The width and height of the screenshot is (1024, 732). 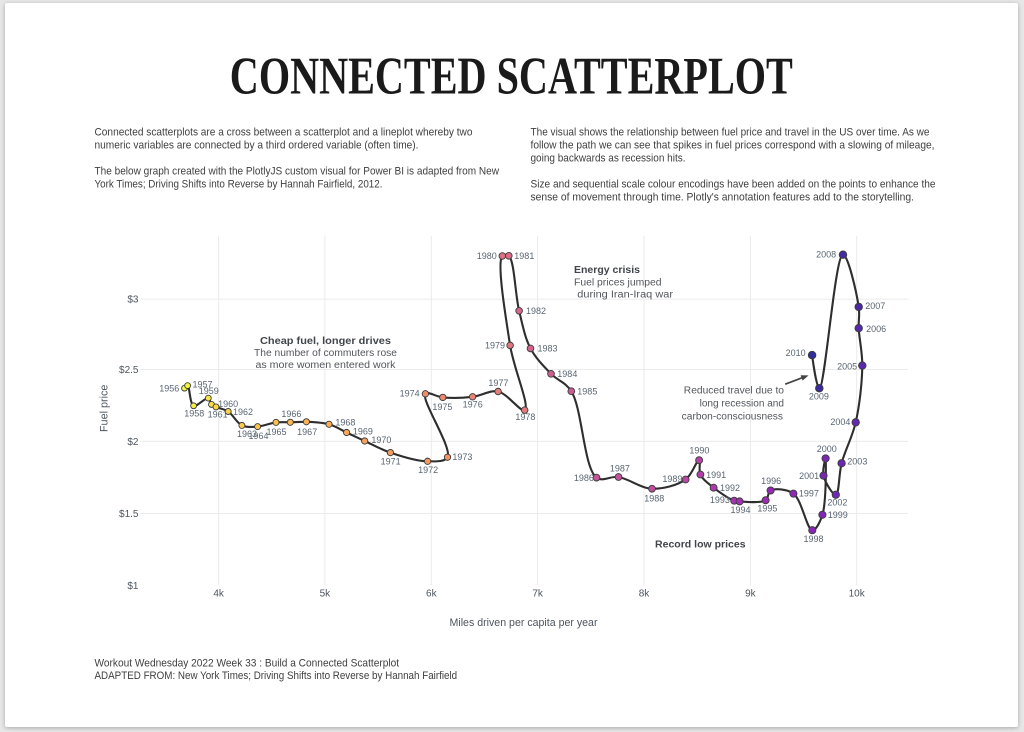 What do you see at coordinates (742, 403) in the screenshot?
I see `svg-text: long recession and` at bounding box center [742, 403].